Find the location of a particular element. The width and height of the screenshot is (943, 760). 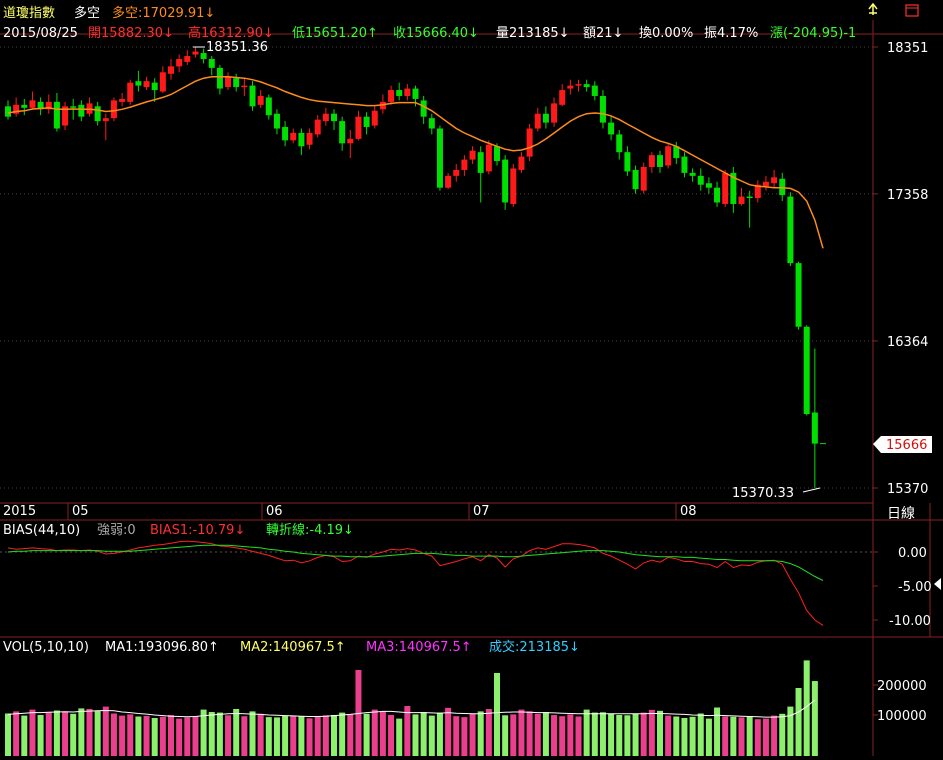

window-icon is located at coordinates (912, 10).